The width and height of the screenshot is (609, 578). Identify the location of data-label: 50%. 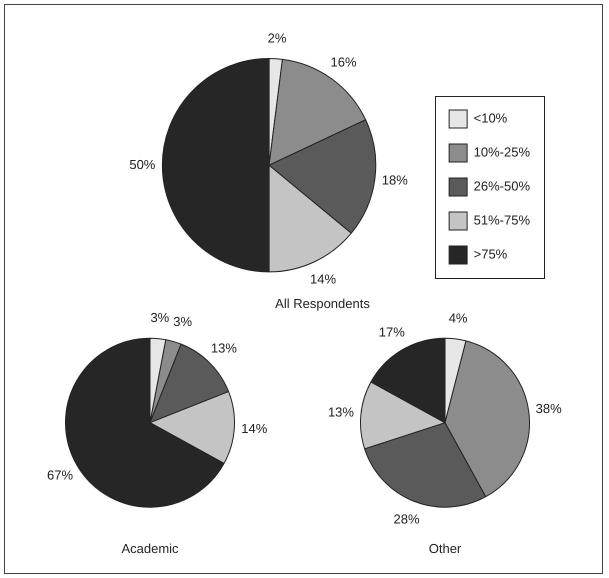
(142, 164).